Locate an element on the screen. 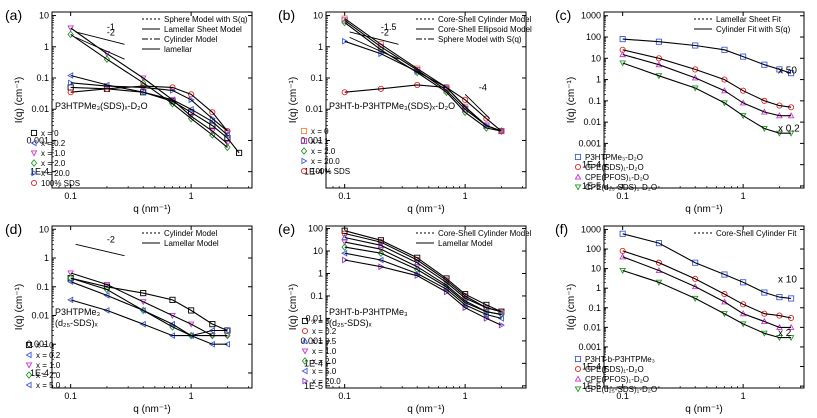 The height and width of the screenshot is (418, 817). y-tick-label: 100 is located at coordinates (315, 229).